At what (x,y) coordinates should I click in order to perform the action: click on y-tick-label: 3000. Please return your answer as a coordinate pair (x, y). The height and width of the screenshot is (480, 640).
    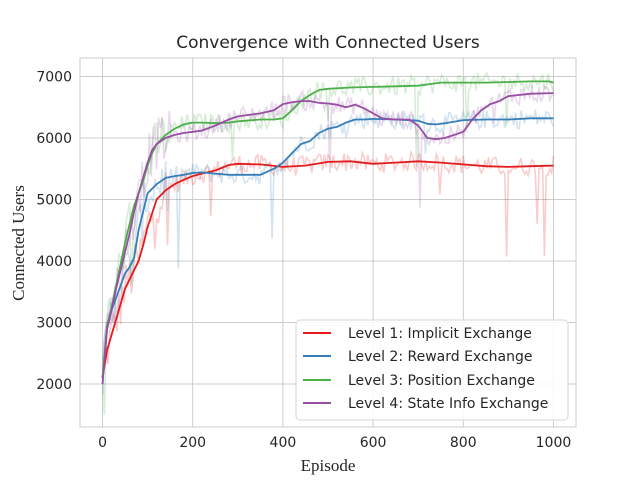
    Looking at the image, I should click on (54, 323).